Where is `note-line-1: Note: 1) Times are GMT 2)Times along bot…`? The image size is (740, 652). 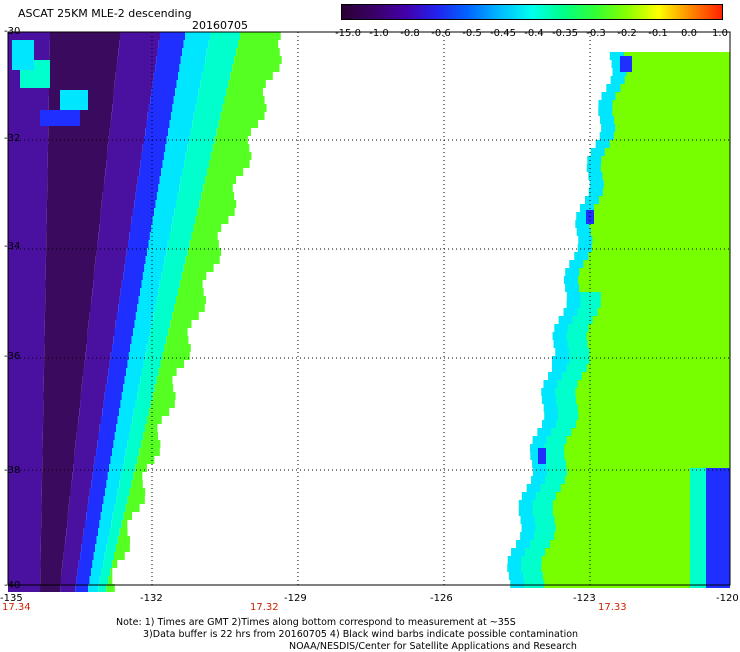
note-line-1: Note: 1) Times are GMT 2)Times along bot… is located at coordinates (316, 622).